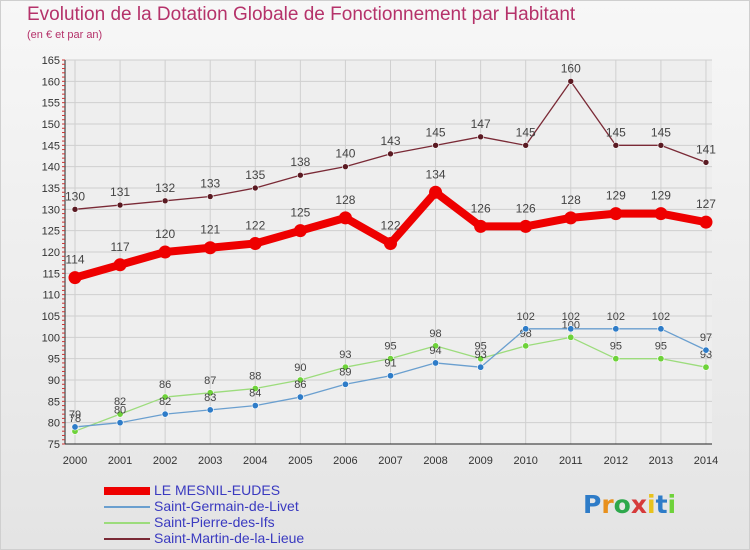  Describe the element at coordinates (255, 461) in the screenshot. I see `x-tick-label: 2004` at that location.